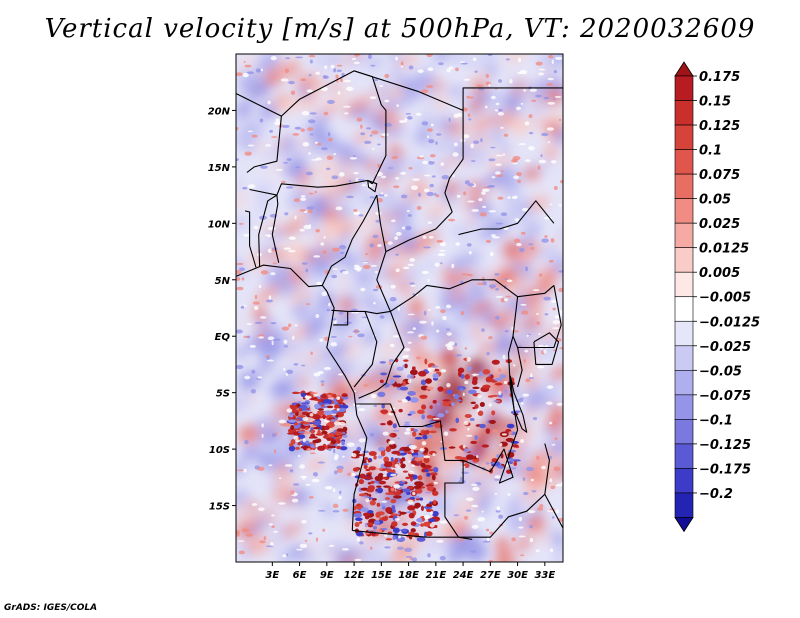 This screenshot has width=800, height=618. Describe the element at coordinates (408, 575) in the screenshot. I see `x-tick-label: 18E` at that location.